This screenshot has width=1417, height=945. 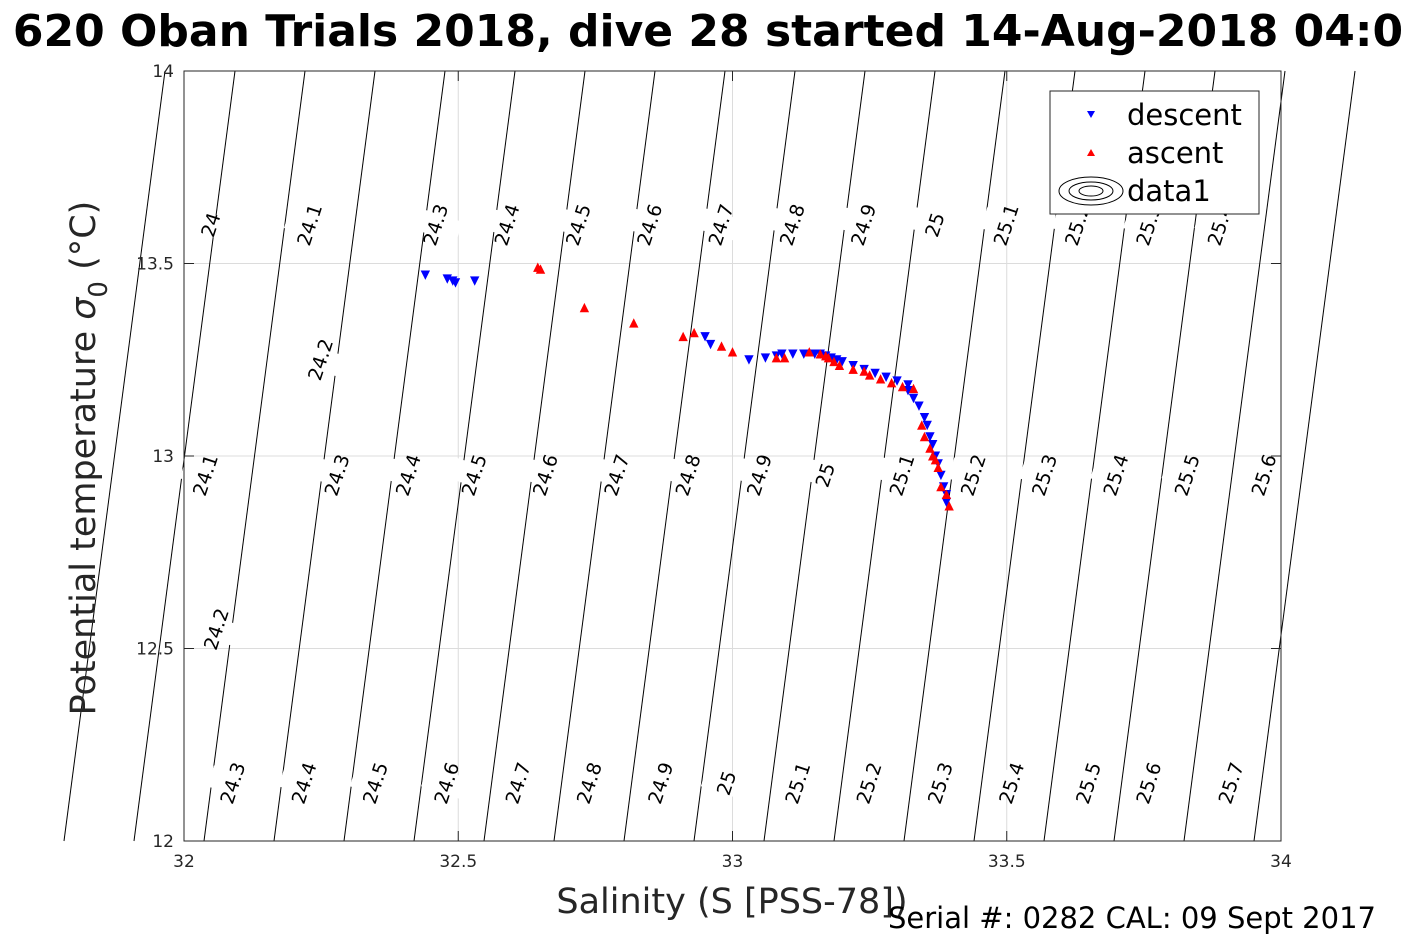 I want to click on y-tick-label: 12.5, so click(x=155, y=650).